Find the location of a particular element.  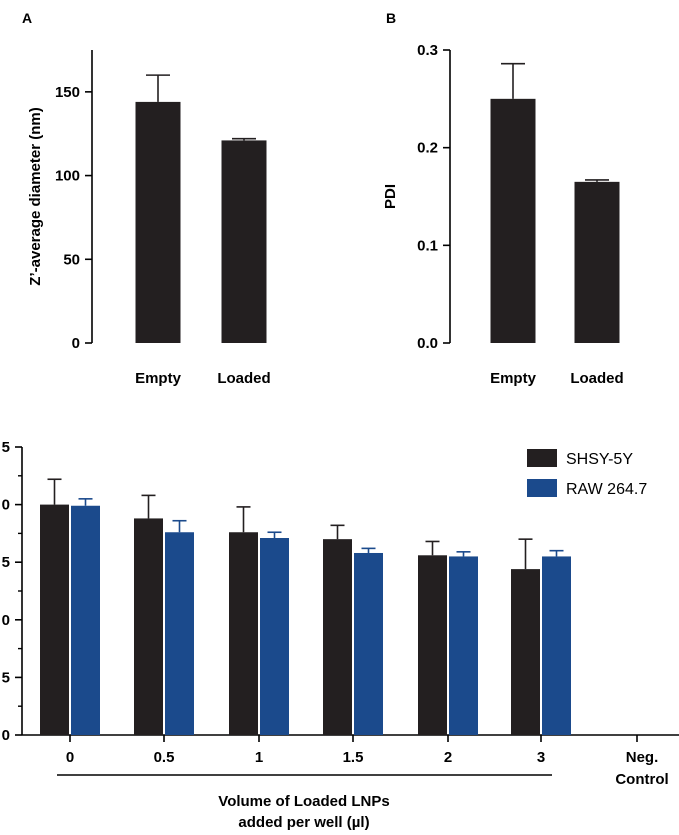

x-tick-label: Control is located at coordinates (641, 779).